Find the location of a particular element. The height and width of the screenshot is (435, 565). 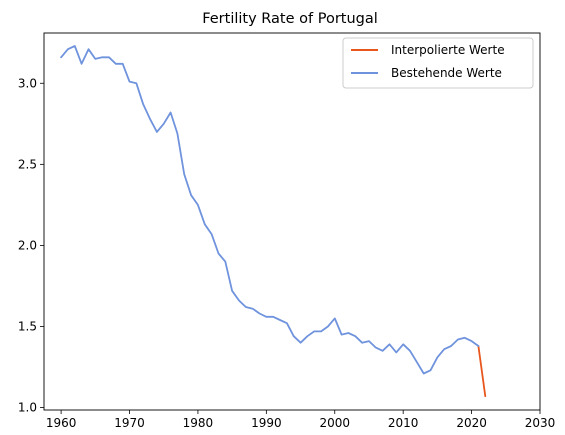

y-tick-label: 1.5 is located at coordinates (27, 326).